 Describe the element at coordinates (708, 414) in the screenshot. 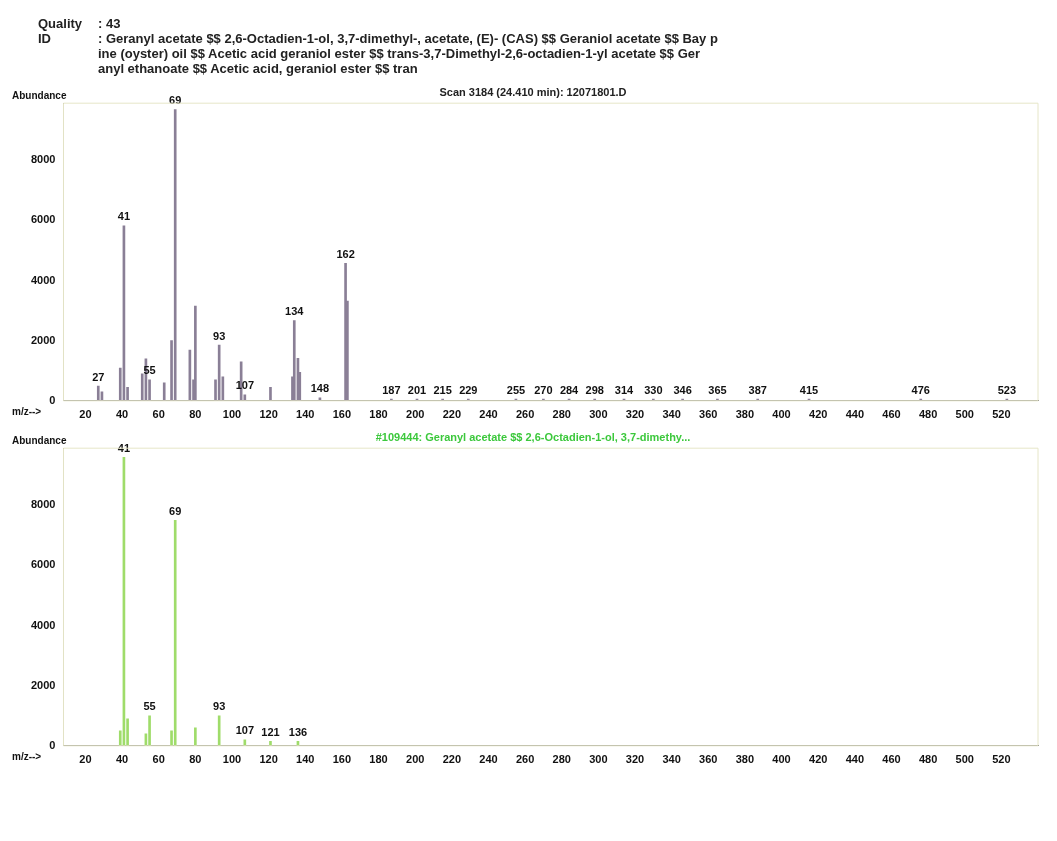

I see `x-tick-label: 360` at that location.